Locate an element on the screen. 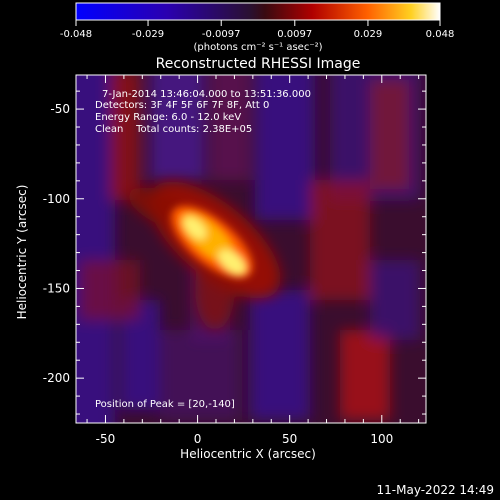  y-tick-label: -200 is located at coordinates (56, 378).